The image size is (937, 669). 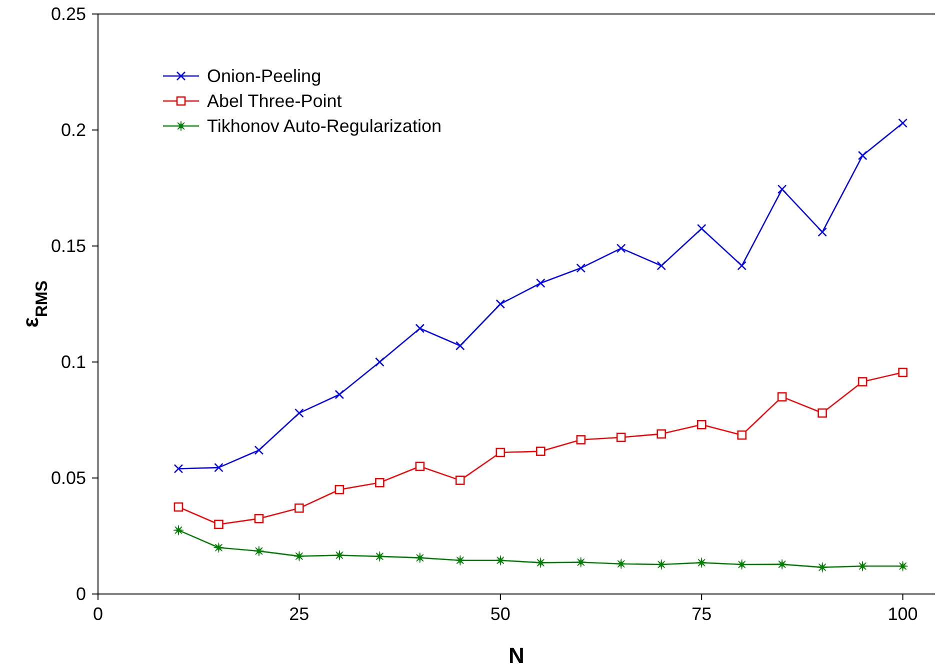 What do you see at coordinates (81, 594) in the screenshot?
I see `y-tick-label: 0` at bounding box center [81, 594].